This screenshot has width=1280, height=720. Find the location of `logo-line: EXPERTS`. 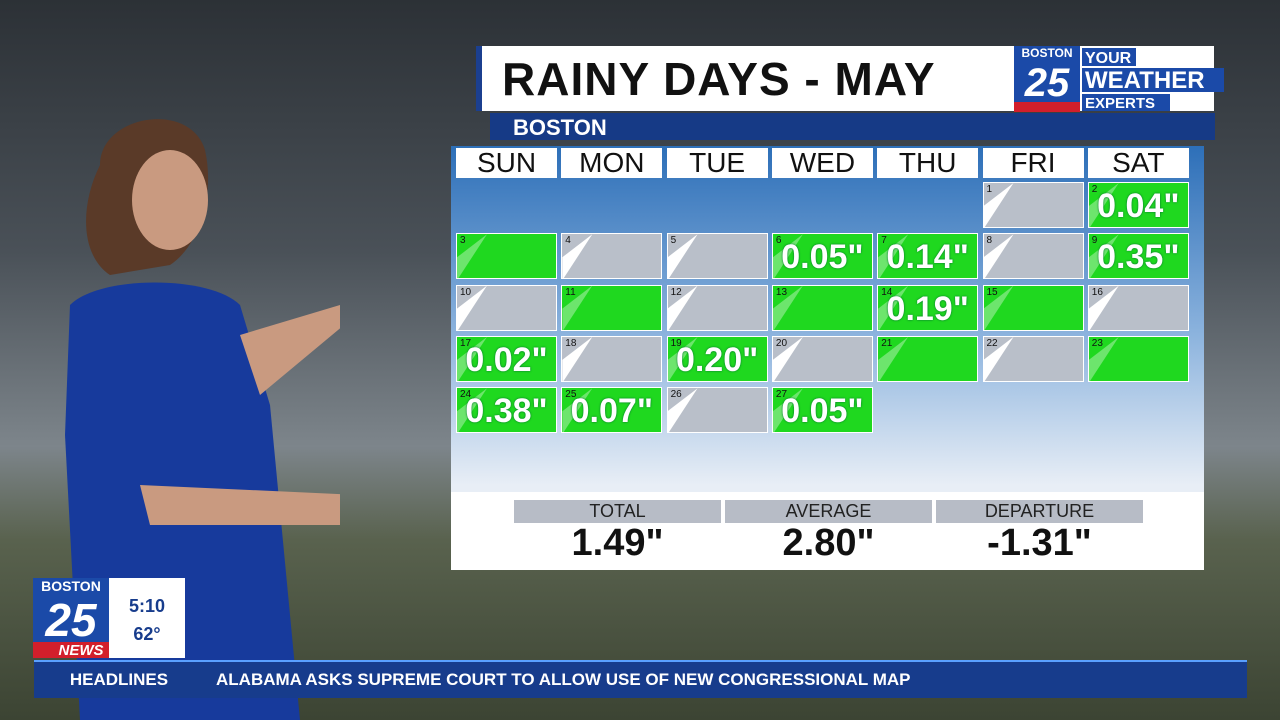

logo-line: EXPERTS is located at coordinates (1120, 103).